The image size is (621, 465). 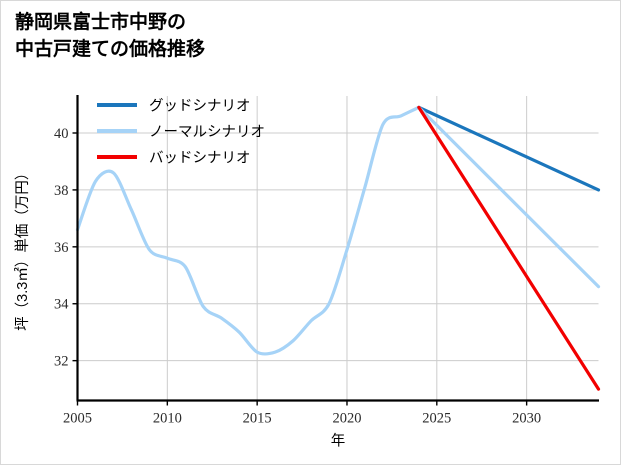 I want to click on x-tick-label: 2010, so click(x=167, y=419).